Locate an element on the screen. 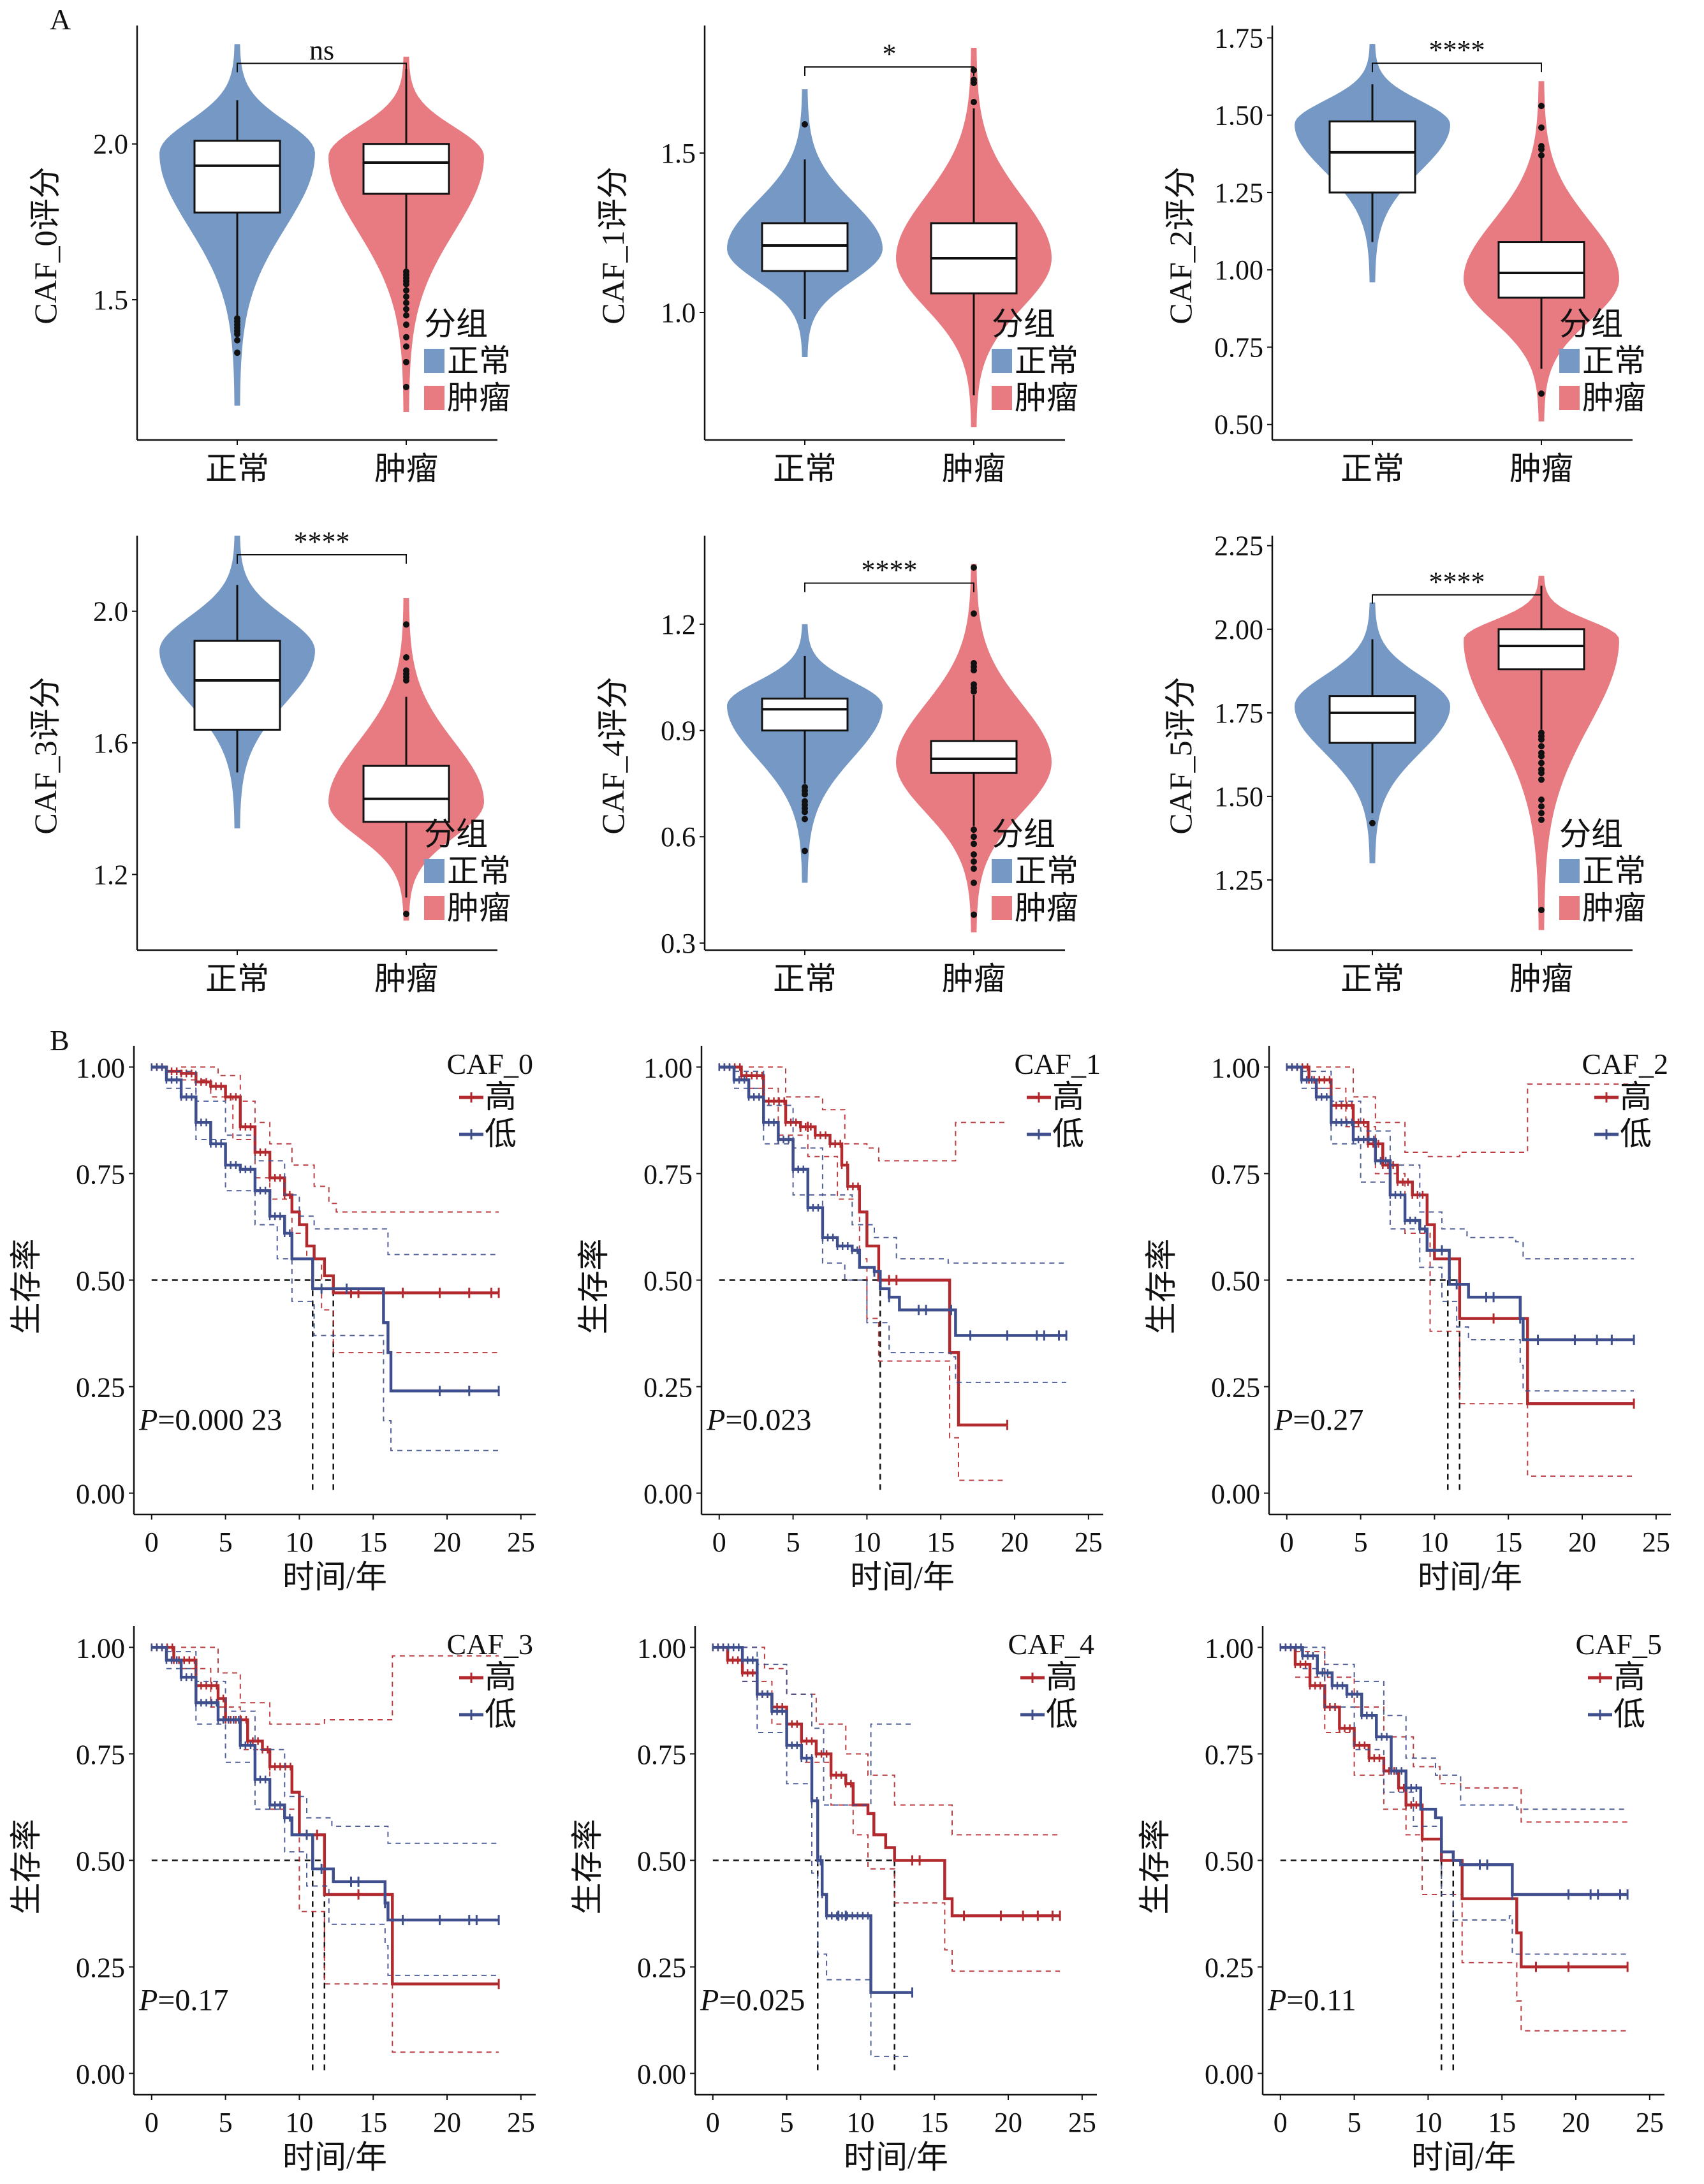  x-tick-label: 25 is located at coordinates (1650, 2122).